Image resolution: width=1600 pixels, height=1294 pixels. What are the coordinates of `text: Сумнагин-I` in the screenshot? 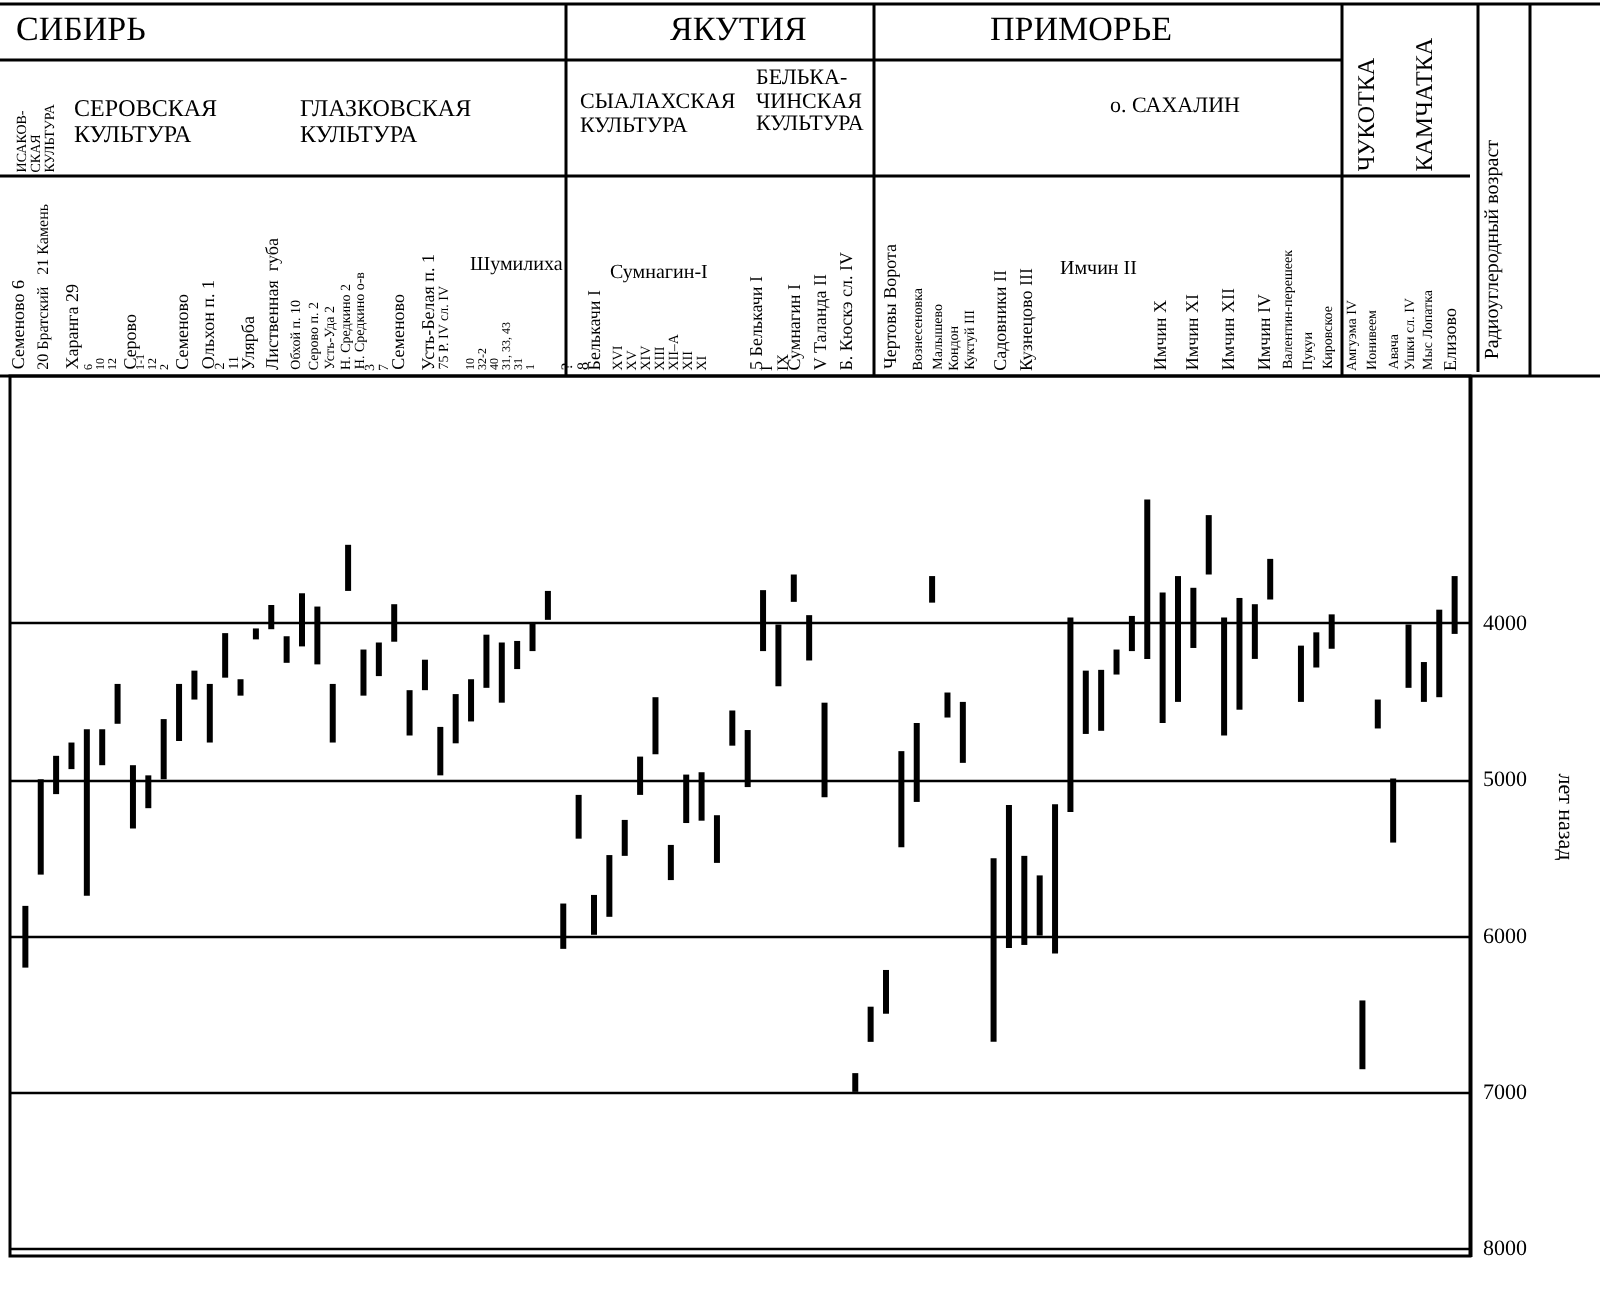 It's located at (659, 273).